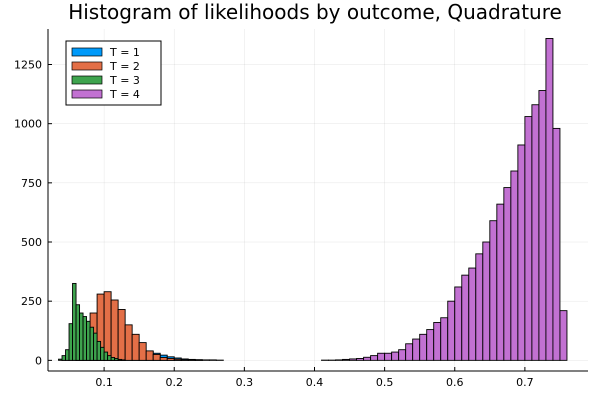  Describe the element at coordinates (455, 382) in the screenshot. I see `x-tick-label-0.6: 0.6` at that location.